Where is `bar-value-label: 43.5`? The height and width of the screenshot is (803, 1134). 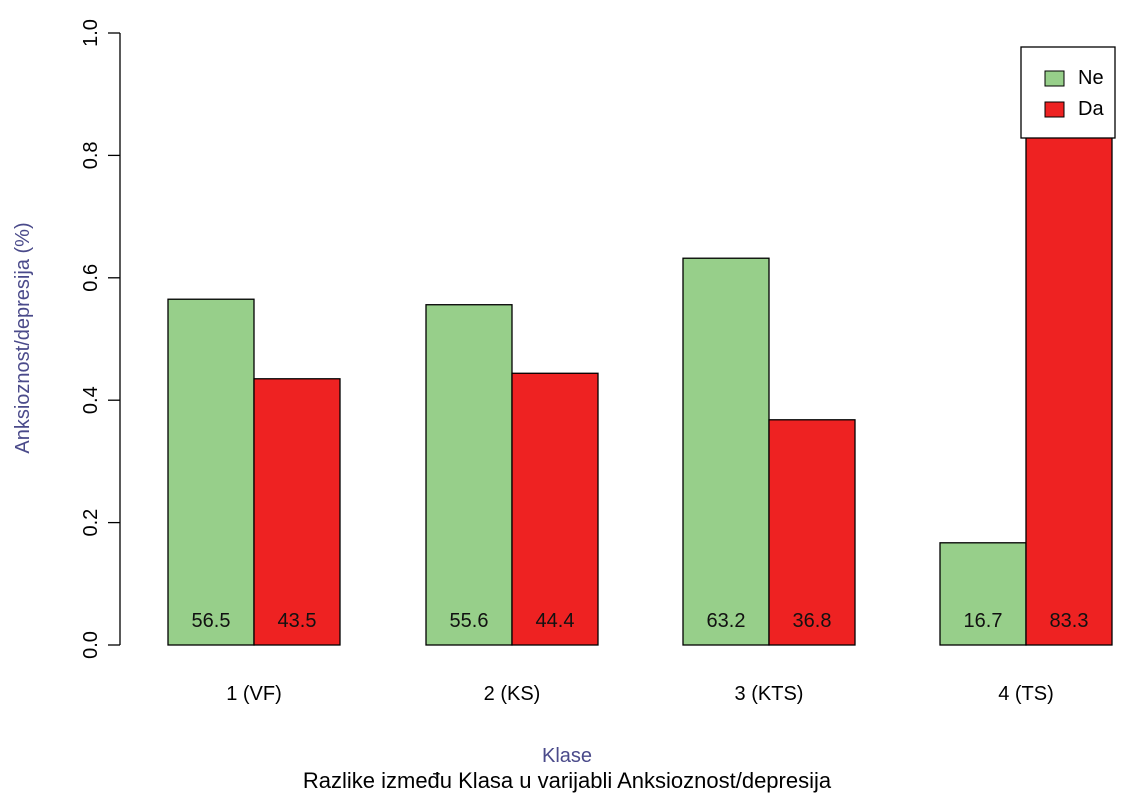
bar-value-label: 43.5 is located at coordinates (297, 621).